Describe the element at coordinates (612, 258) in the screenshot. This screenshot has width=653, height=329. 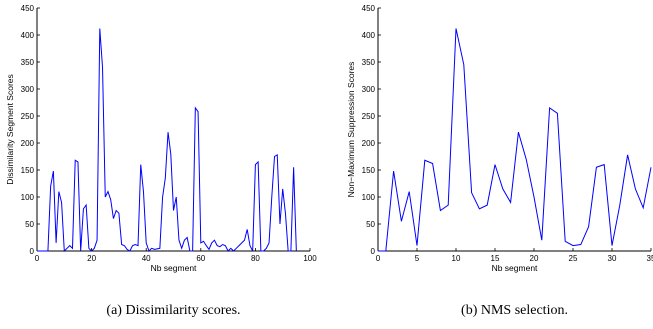
I see `x-tick-label: 30` at that location.